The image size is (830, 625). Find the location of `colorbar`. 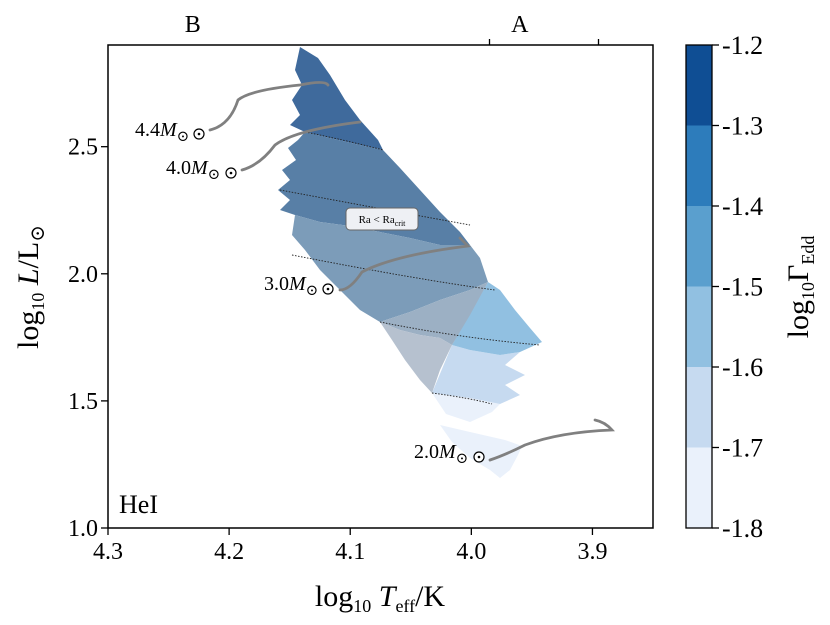

colorbar is located at coordinates (699, 286).